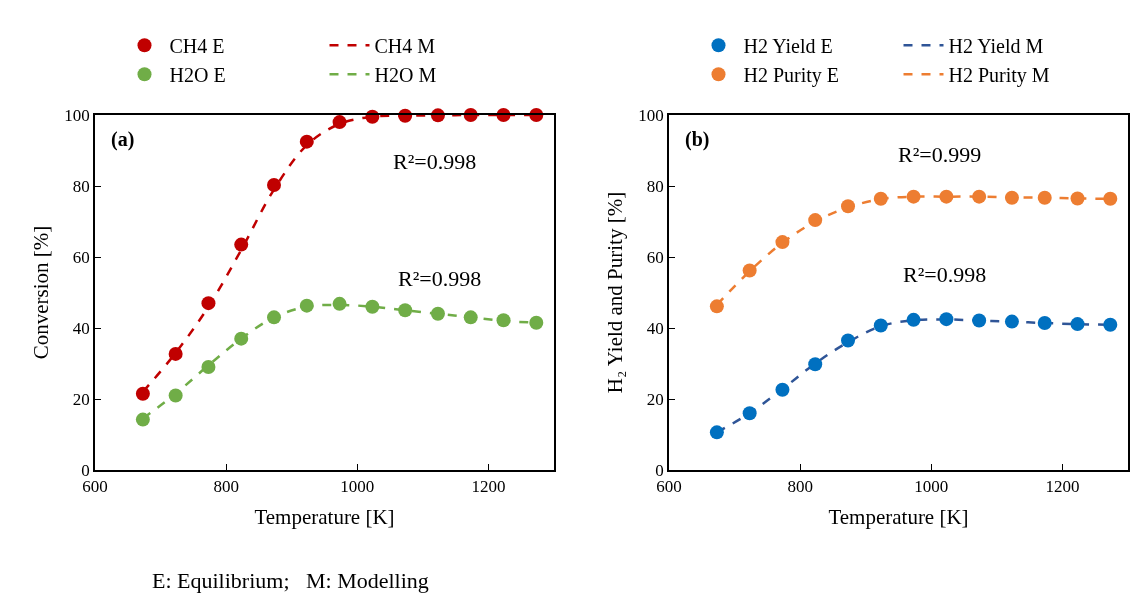  Describe the element at coordinates (999, 75) in the screenshot. I see `legend-label: H2 Purity M` at that location.